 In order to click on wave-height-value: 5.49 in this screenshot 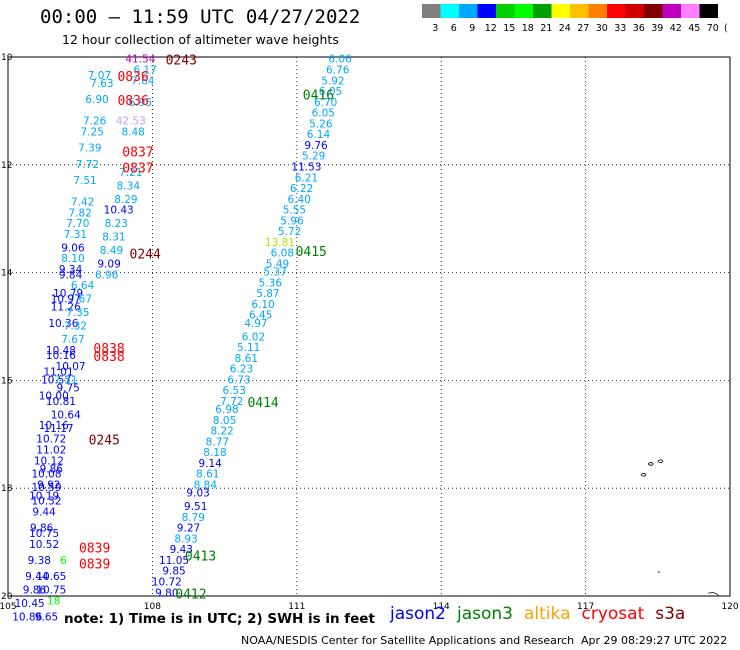, I will do `click(277, 265)`.